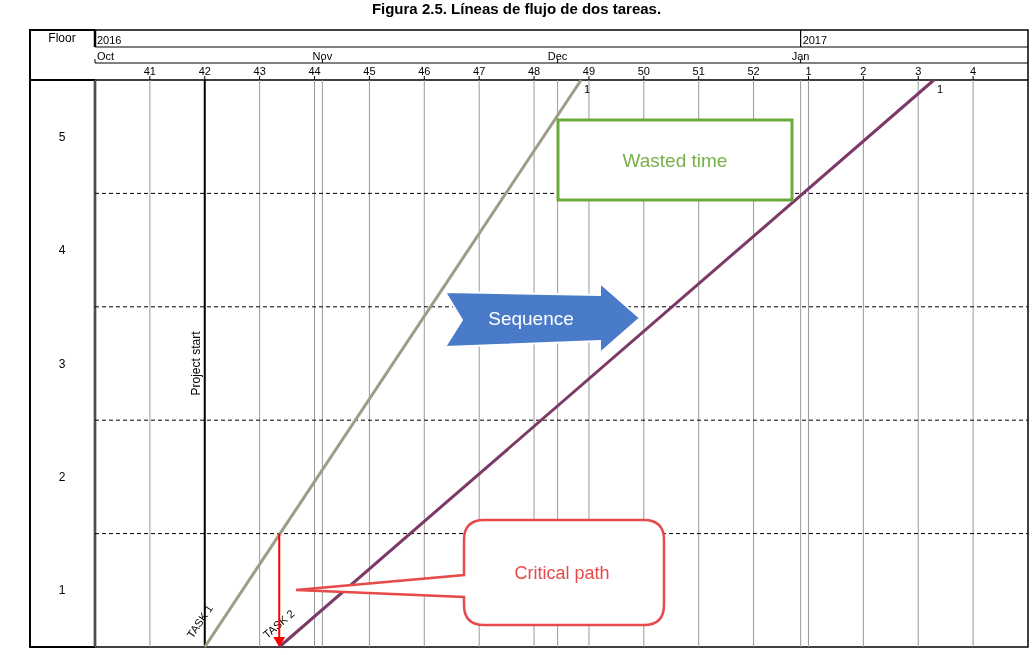 Image resolution: width=1033 pixels, height=655 pixels. I want to click on x-tick-label: 50, so click(643, 71).